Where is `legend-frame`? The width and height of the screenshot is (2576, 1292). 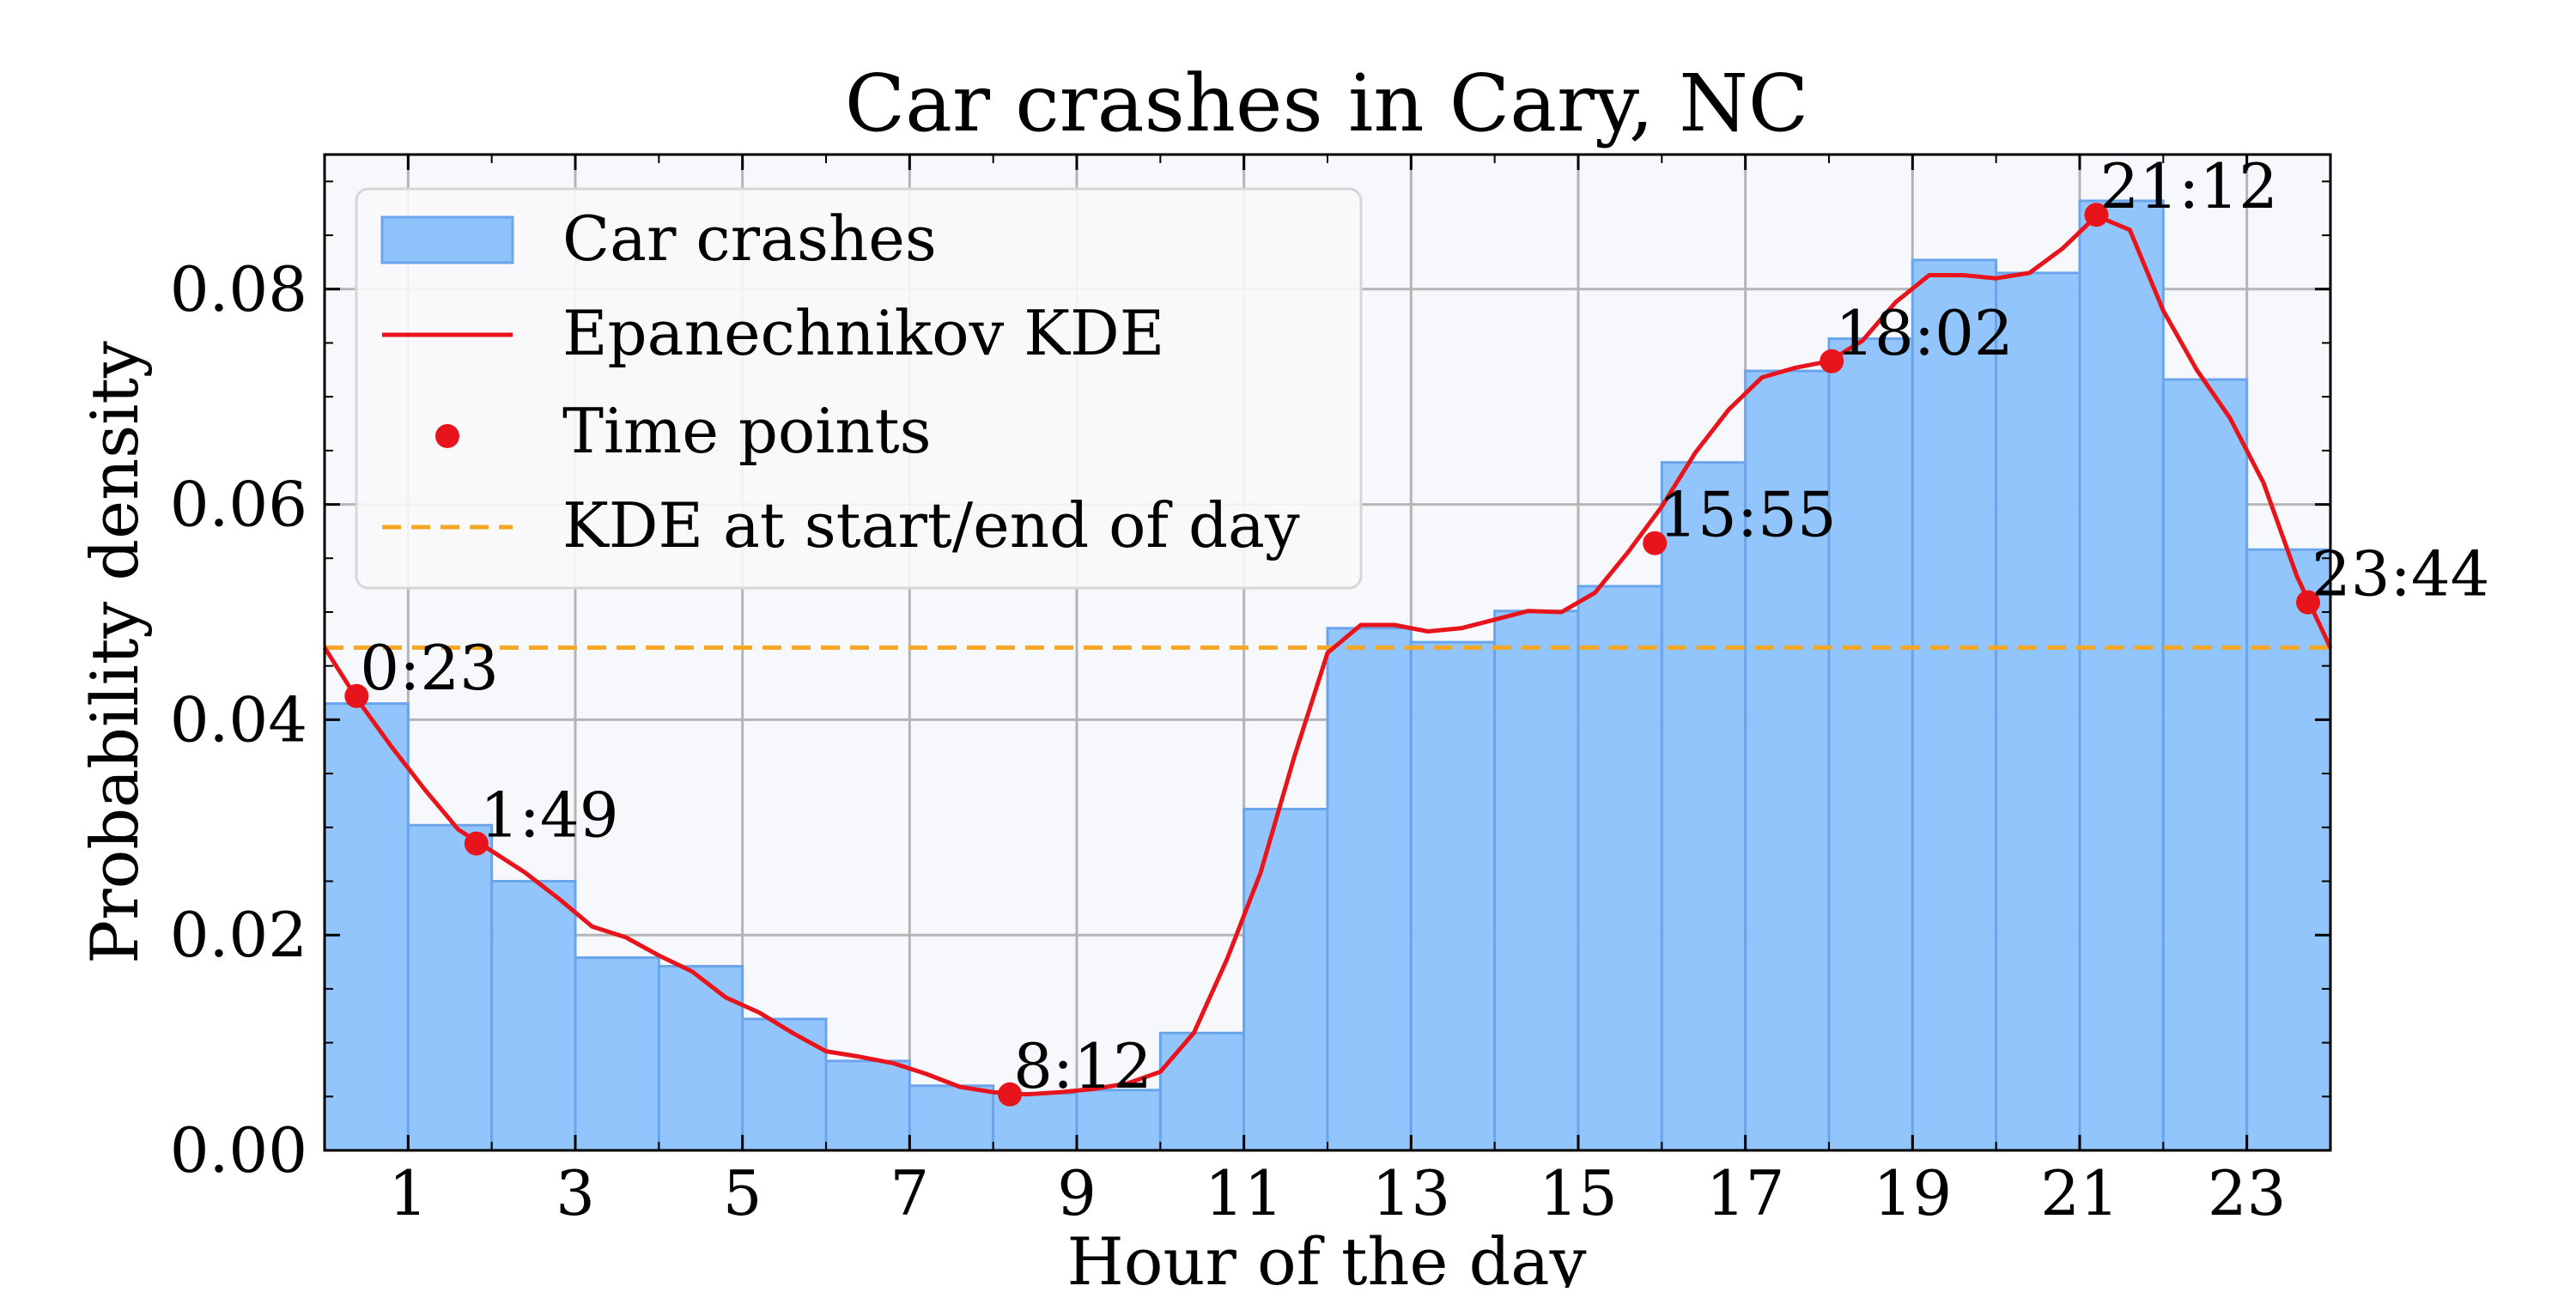 legend-frame is located at coordinates (859, 388).